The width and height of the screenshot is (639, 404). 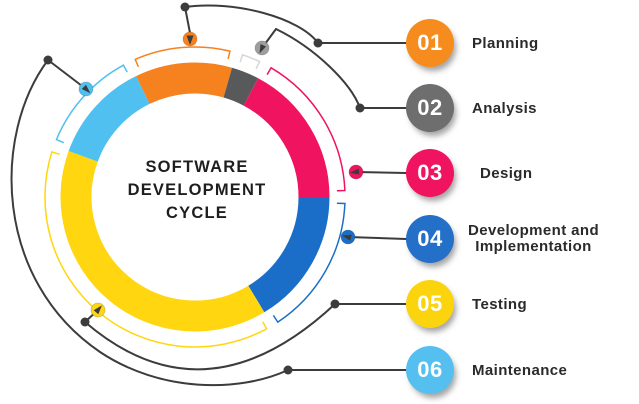 What do you see at coordinates (295, 24) in the screenshot?
I see `connector-planning` at bounding box center [295, 24].